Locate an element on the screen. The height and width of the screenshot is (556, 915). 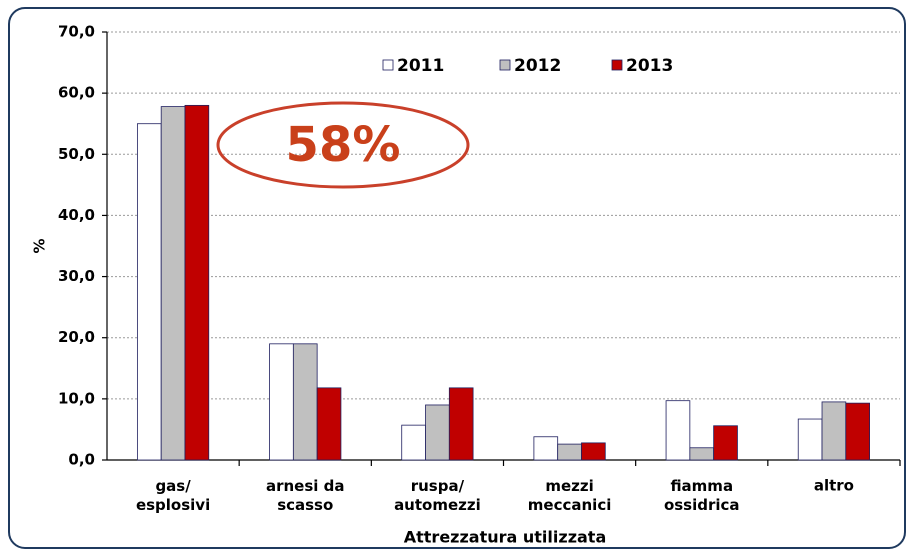
x-tick-label: ruspa/automezzi is located at coordinates (437, 495).